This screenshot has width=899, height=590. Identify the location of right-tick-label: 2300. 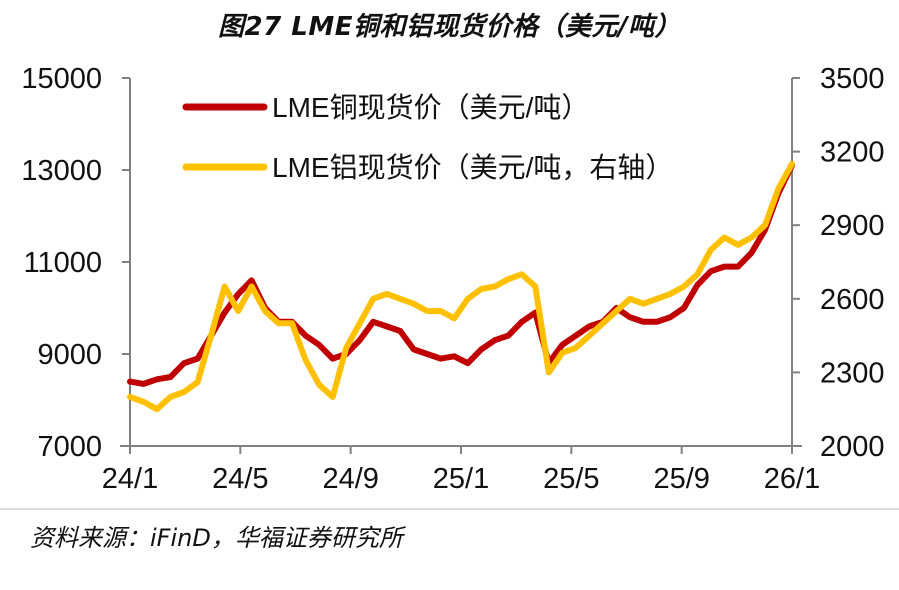
(852, 373).